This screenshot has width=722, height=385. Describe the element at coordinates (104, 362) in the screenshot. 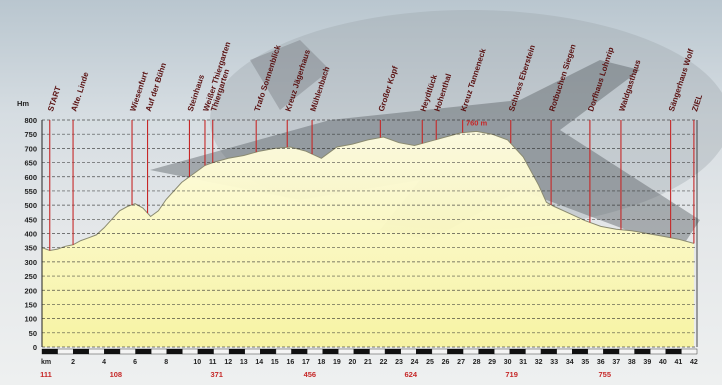

I see `x-tick-label: 4` at that location.